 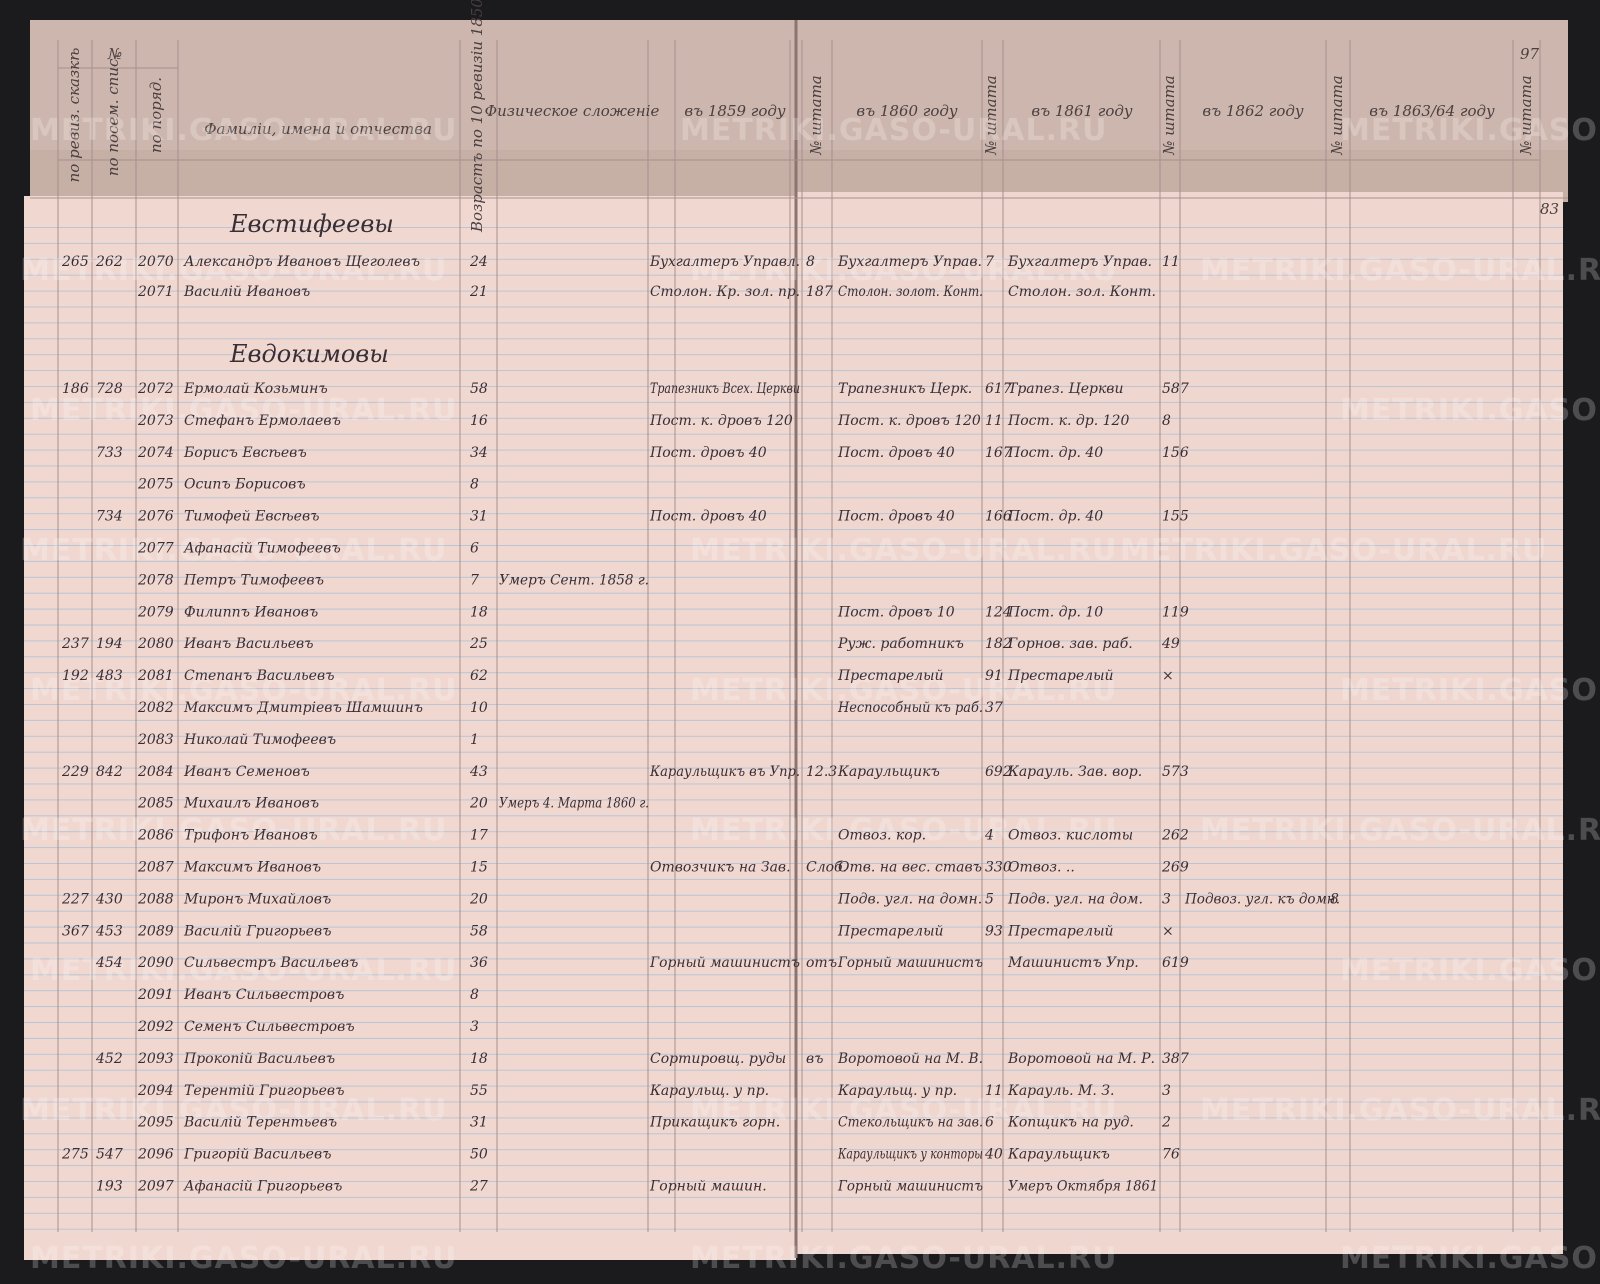 I want to click on cell-n3: 2079, so click(x=155, y=612).